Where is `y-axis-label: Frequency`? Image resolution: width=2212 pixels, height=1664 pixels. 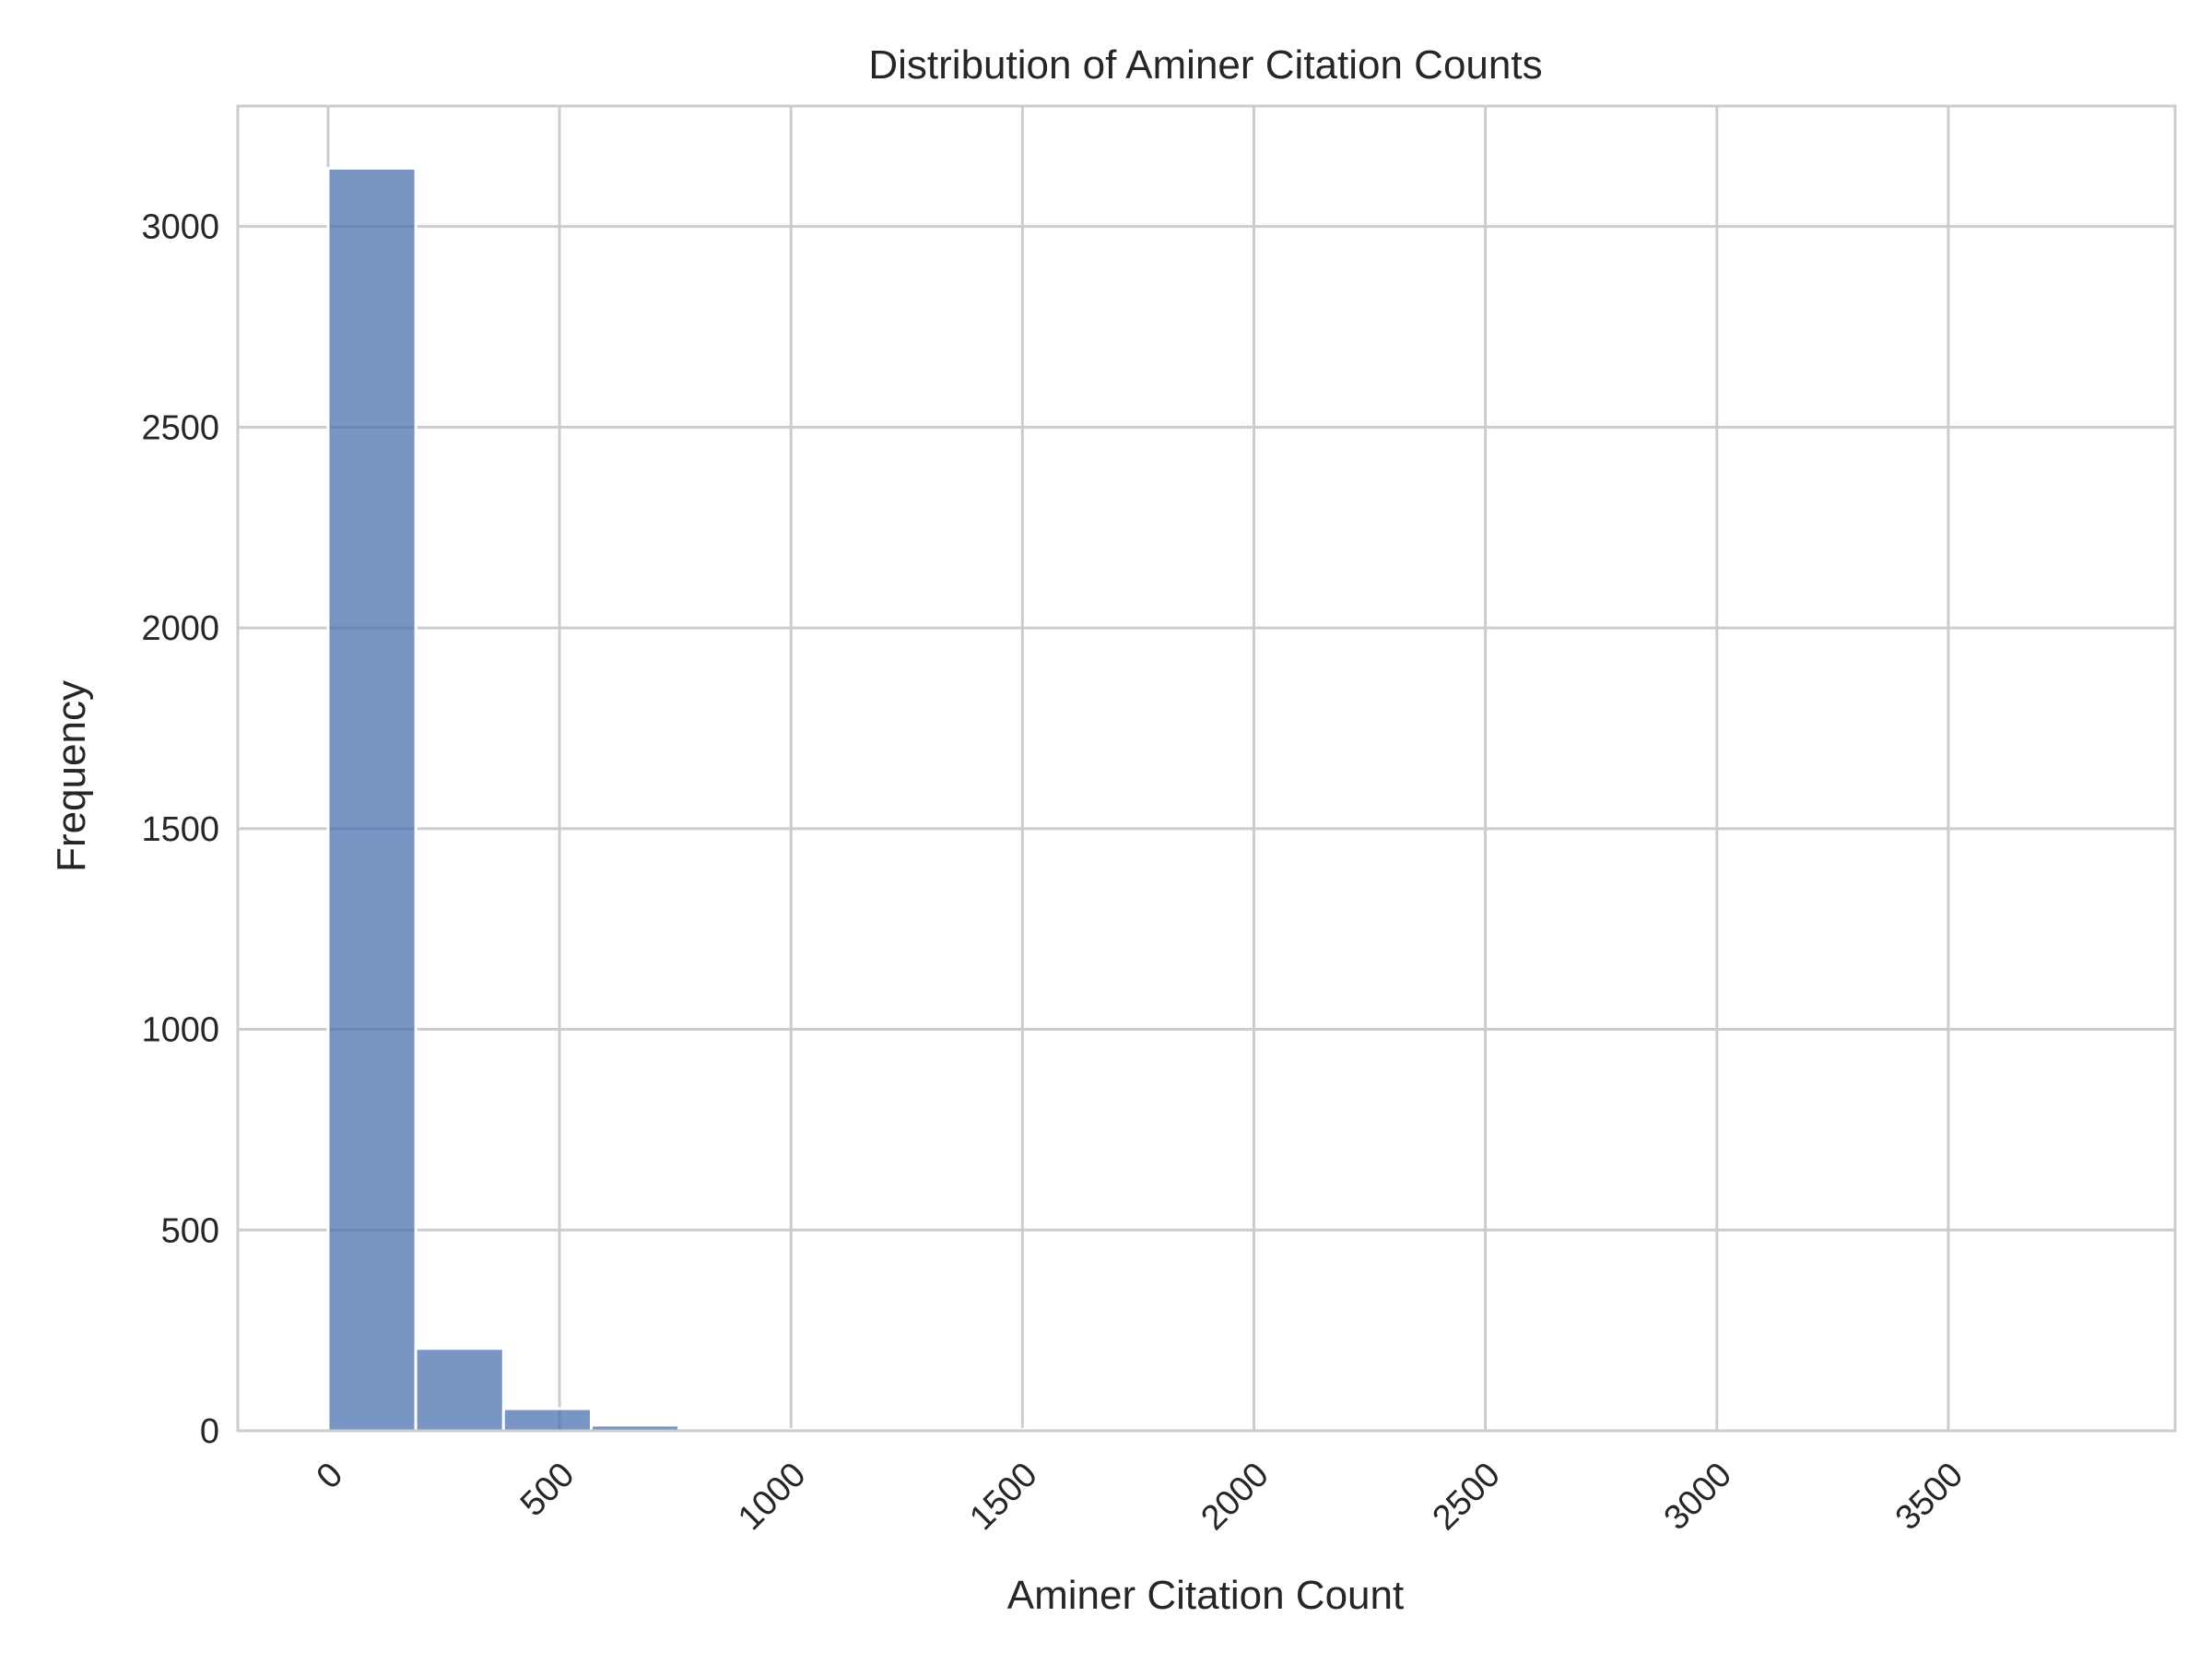
y-axis-label: Frequency is located at coordinates (71, 776).